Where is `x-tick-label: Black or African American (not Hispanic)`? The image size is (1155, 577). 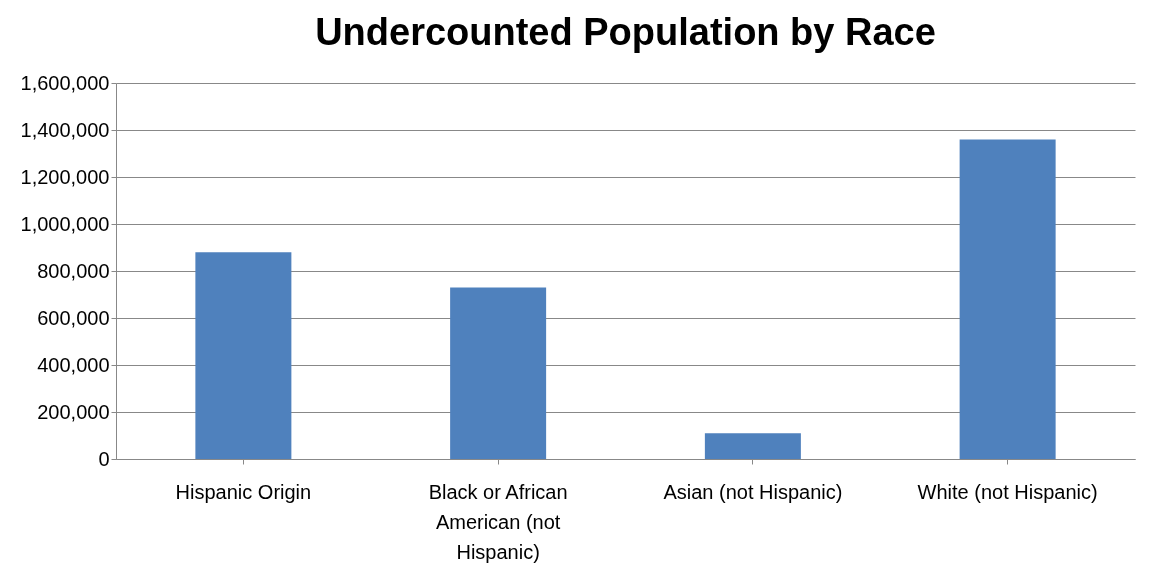 x-tick-label: Black or African American (not Hispanic) is located at coordinates (498, 521).